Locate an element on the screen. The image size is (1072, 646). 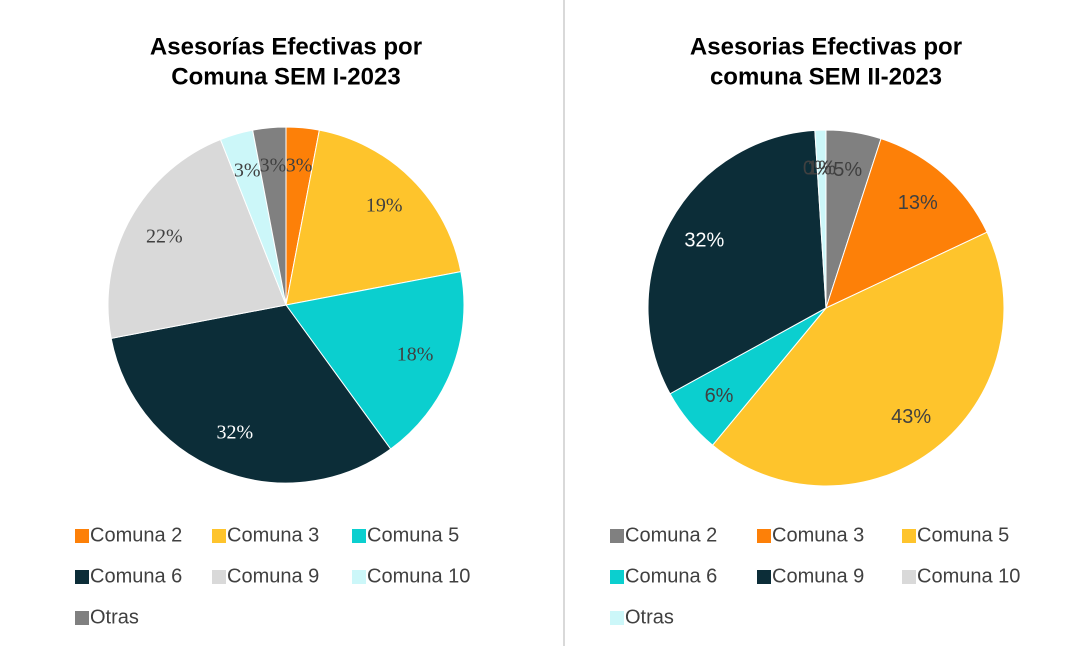
data-label: 18% is located at coordinates (415, 355).